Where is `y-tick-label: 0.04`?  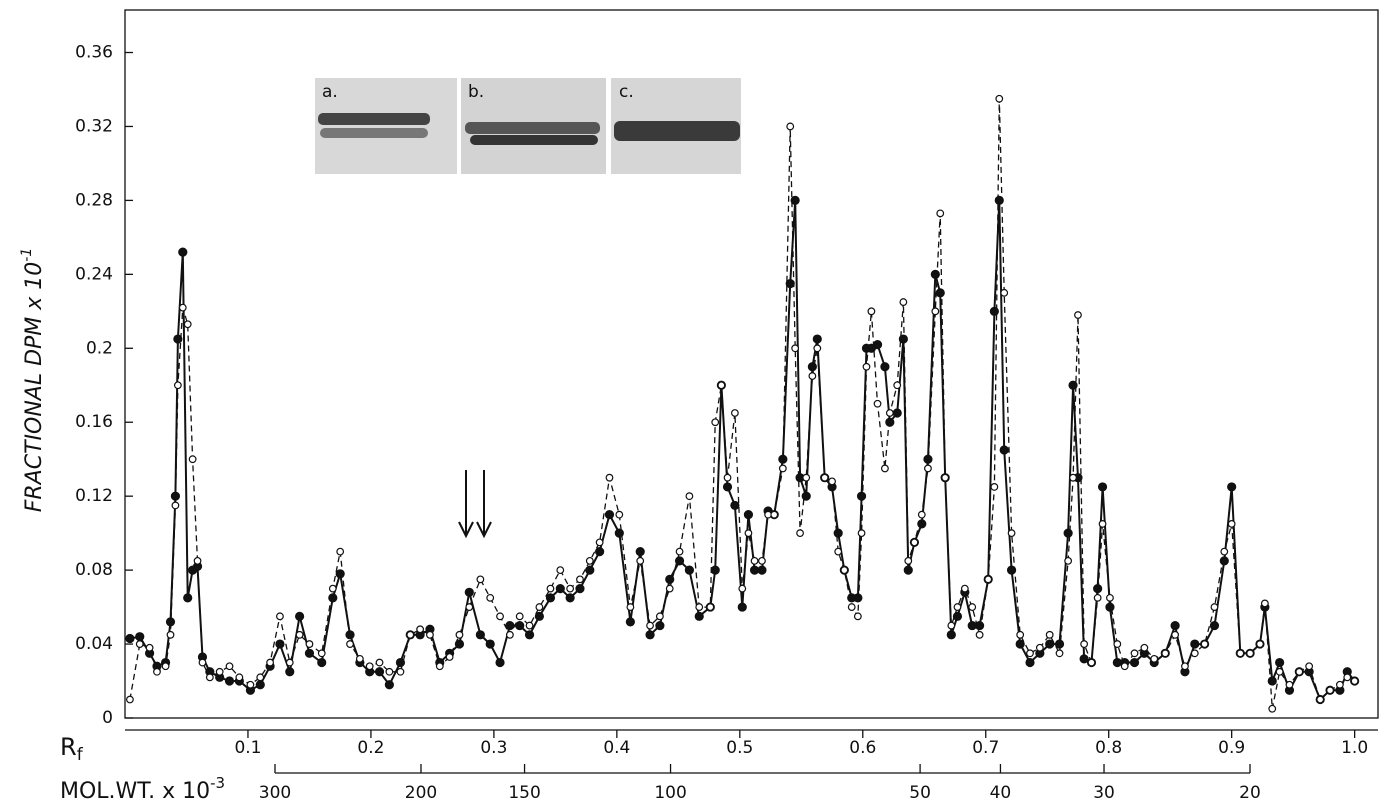
y-tick-label: 0.04 is located at coordinates (94, 644).